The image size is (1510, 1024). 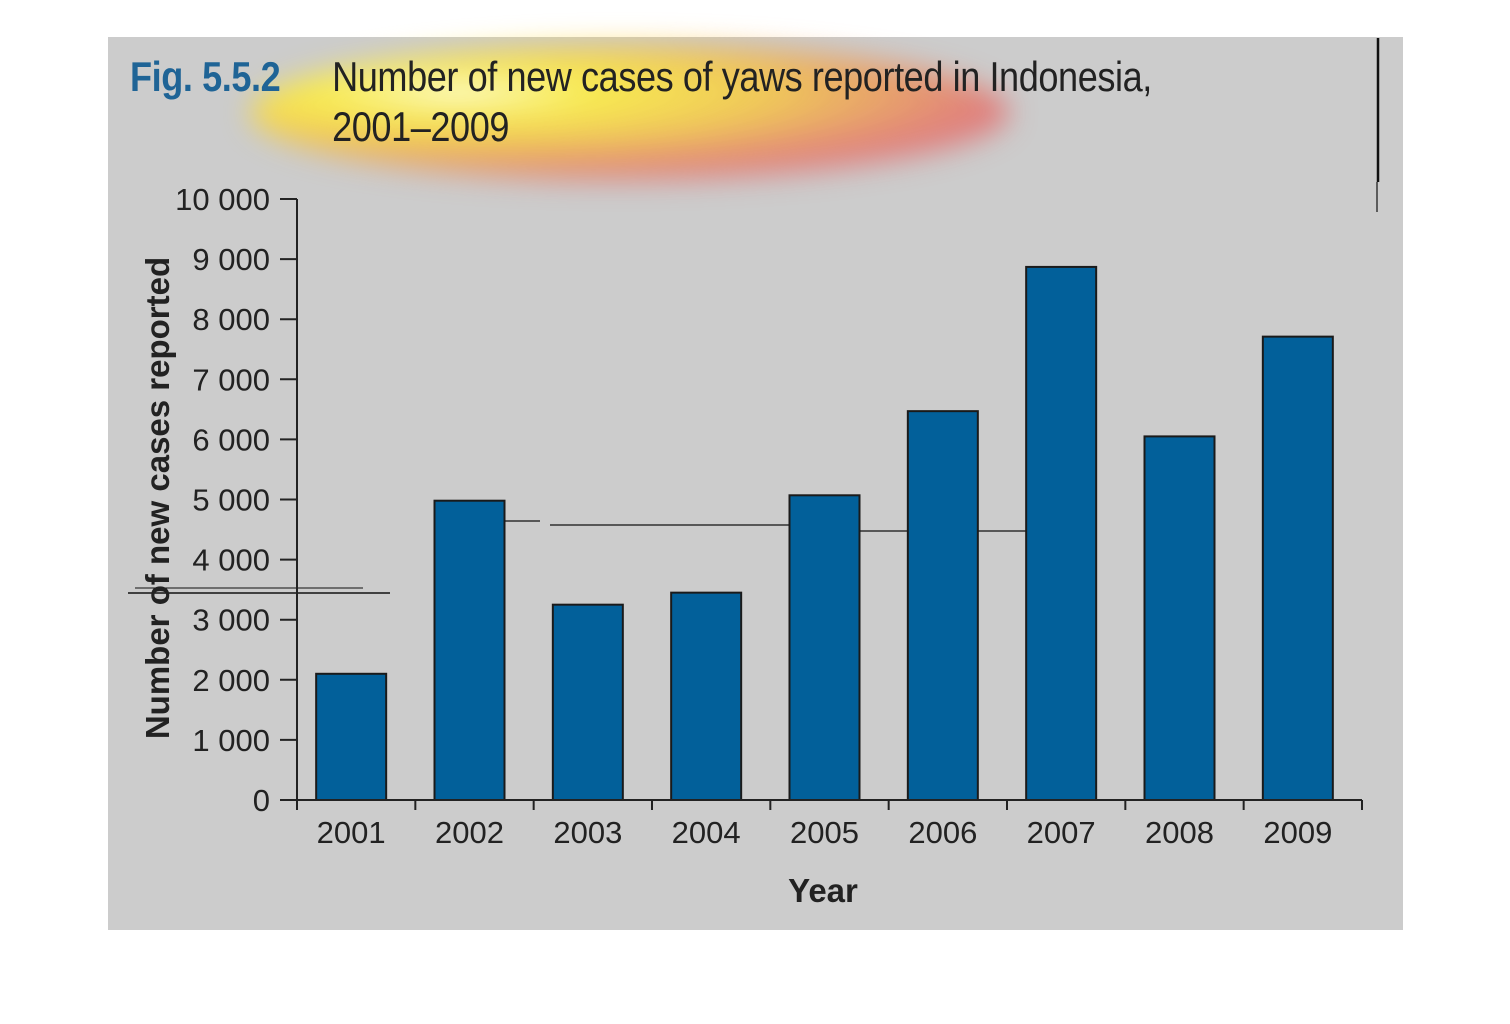 What do you see at coordinates (351, 736) in the screenshot?
I see `bar-2001` at bounding box center [351, 736].